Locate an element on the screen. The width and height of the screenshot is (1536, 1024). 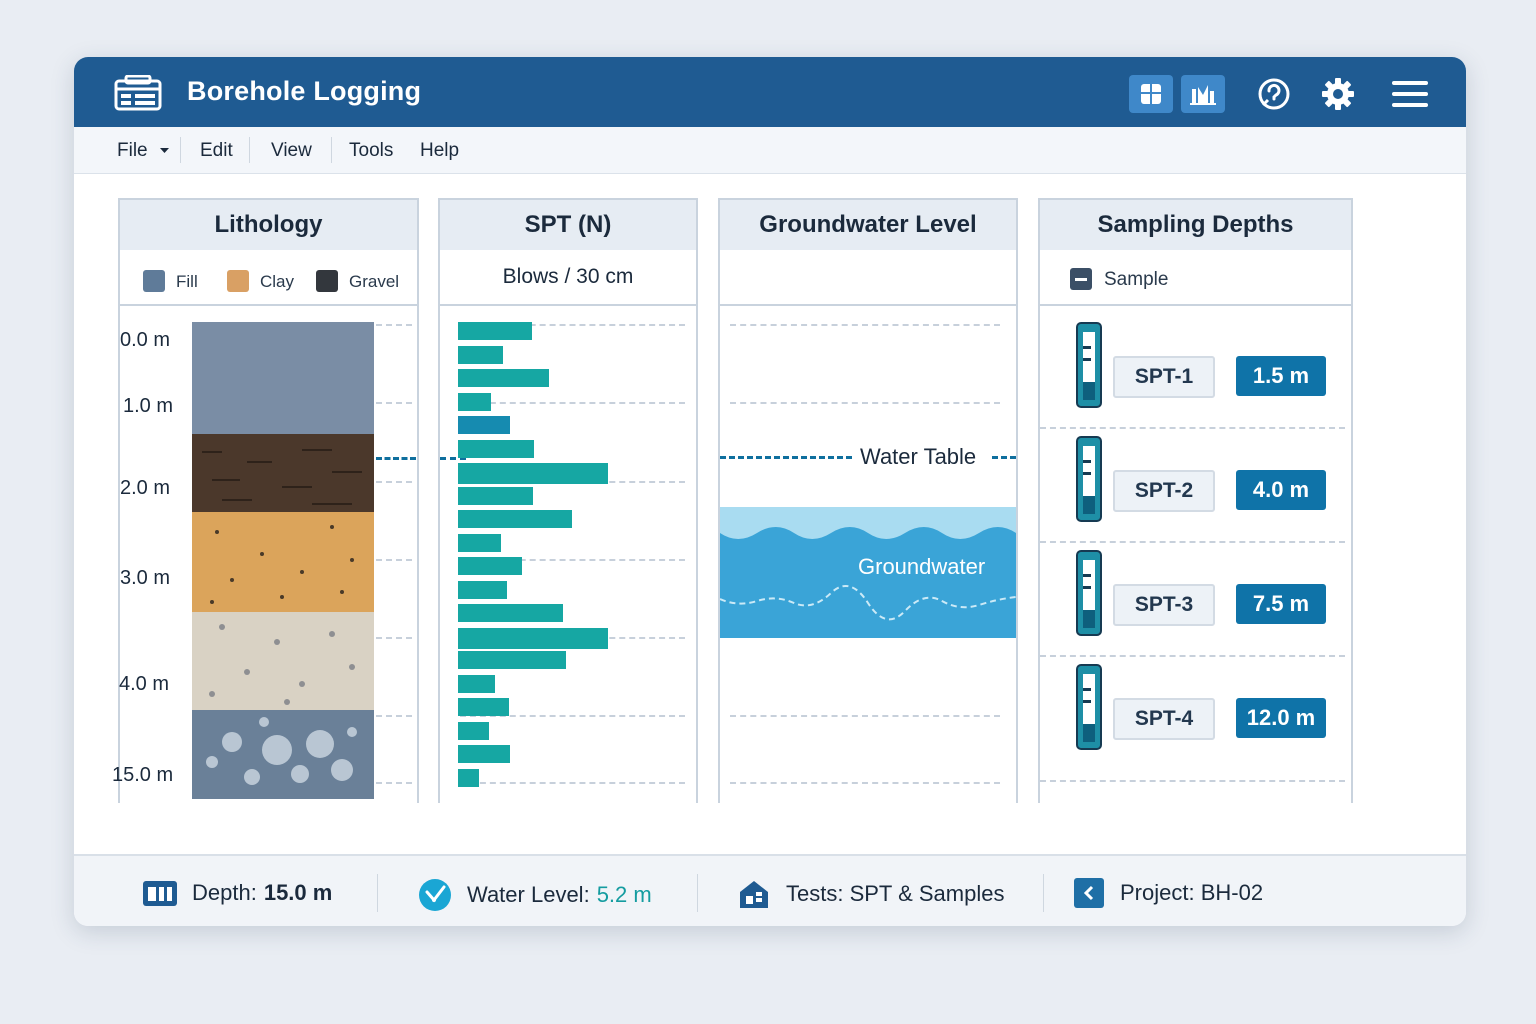
water-table-label: Water Table is located at coordinates (918, 456).